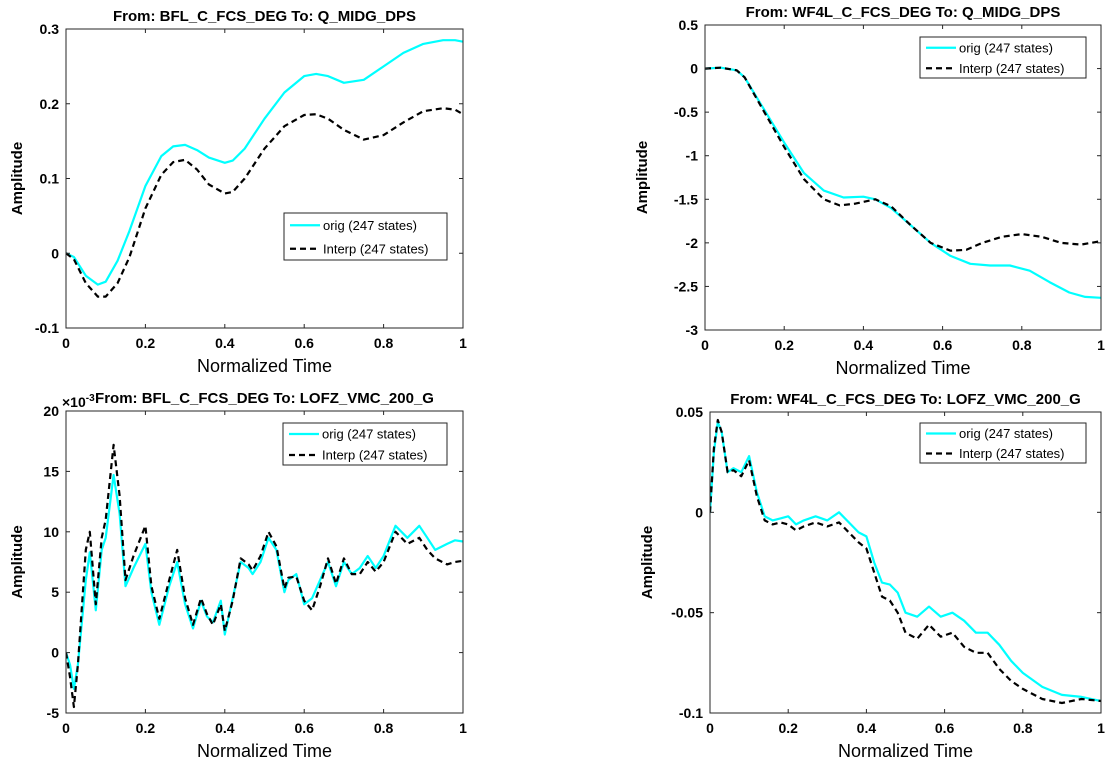 The height and width of the screenshot is (769, 1117). Describe the element at coordinates (692, 243) in the screenshot. I see `y-tick-label: -2` at that location.